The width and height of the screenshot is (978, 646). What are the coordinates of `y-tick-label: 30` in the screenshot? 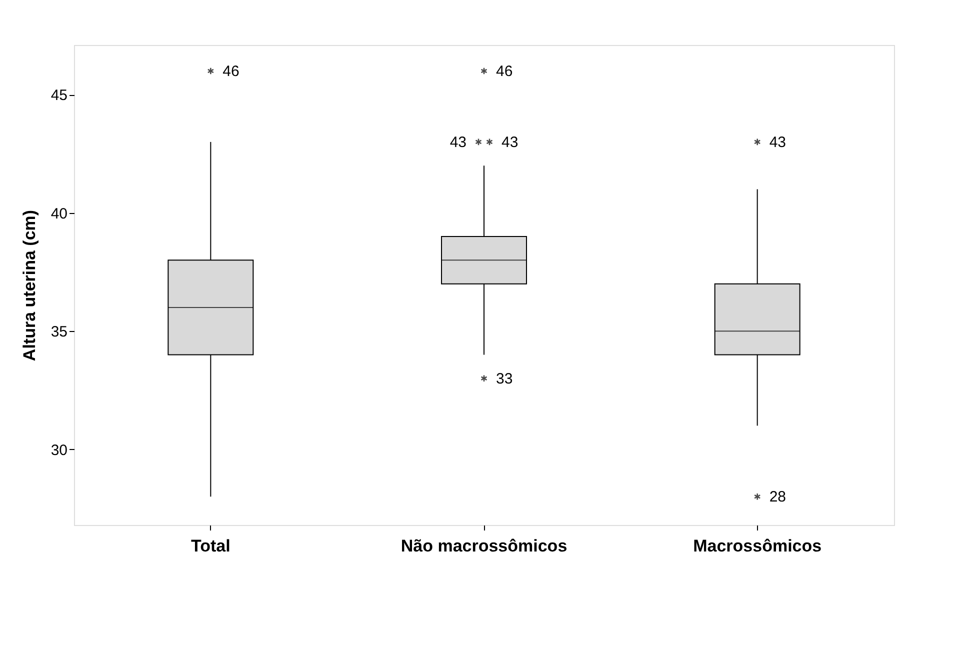 It's located at (59, 450).